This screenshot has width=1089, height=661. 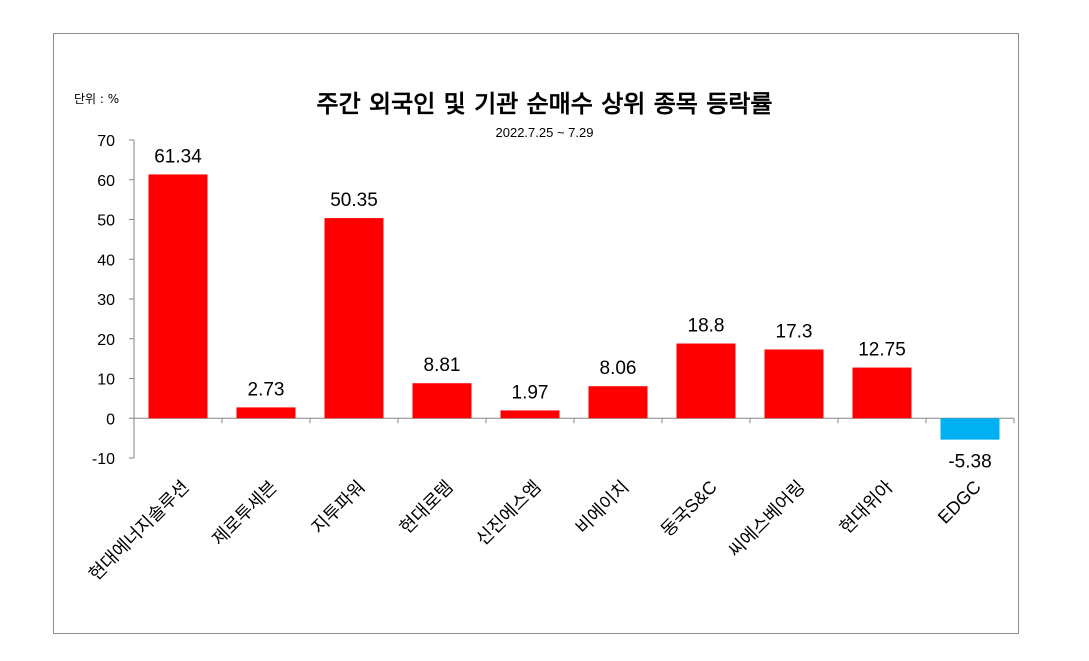 I want to click on category-label: 현대로템, so click(x=426, y=507).